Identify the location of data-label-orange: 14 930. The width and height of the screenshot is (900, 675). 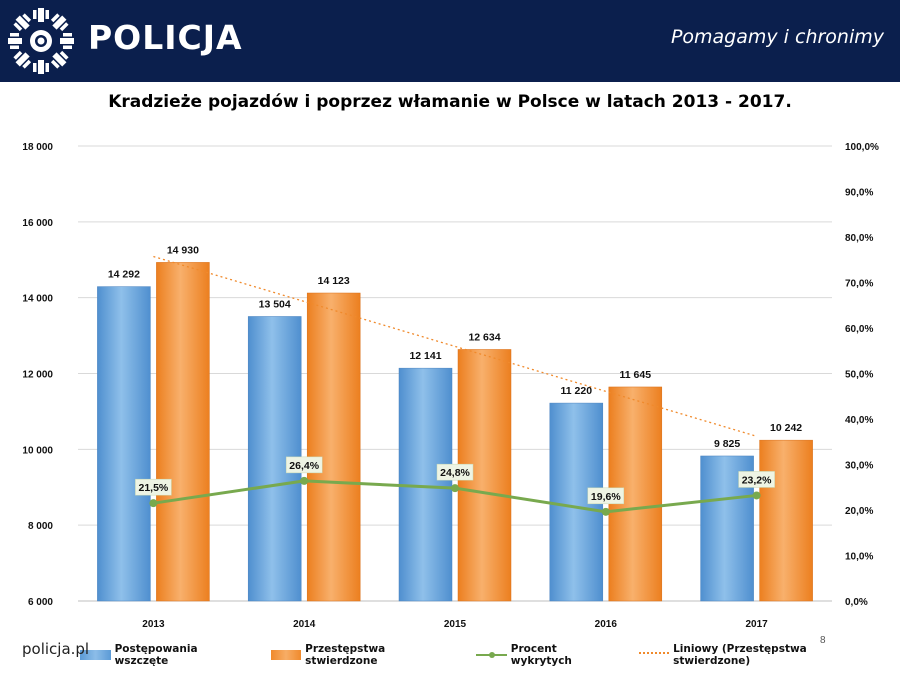
(183, 250).